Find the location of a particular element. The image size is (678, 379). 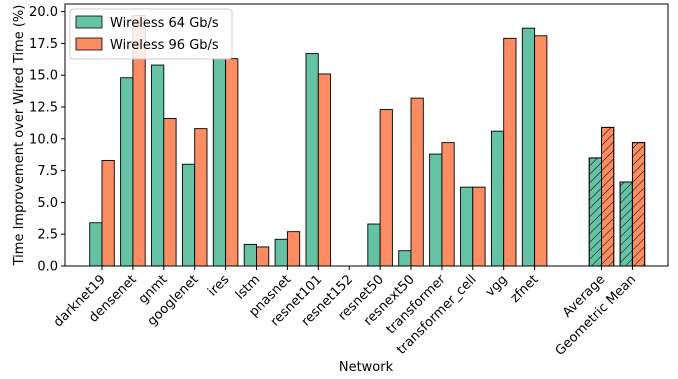

bar-64-ires is located at coordinates (219, 162).